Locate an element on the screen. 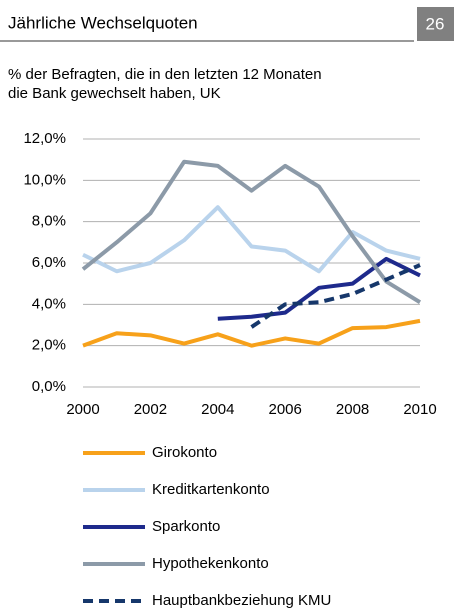  x-tick-label: 2004 is located at coordinates (217, 409).